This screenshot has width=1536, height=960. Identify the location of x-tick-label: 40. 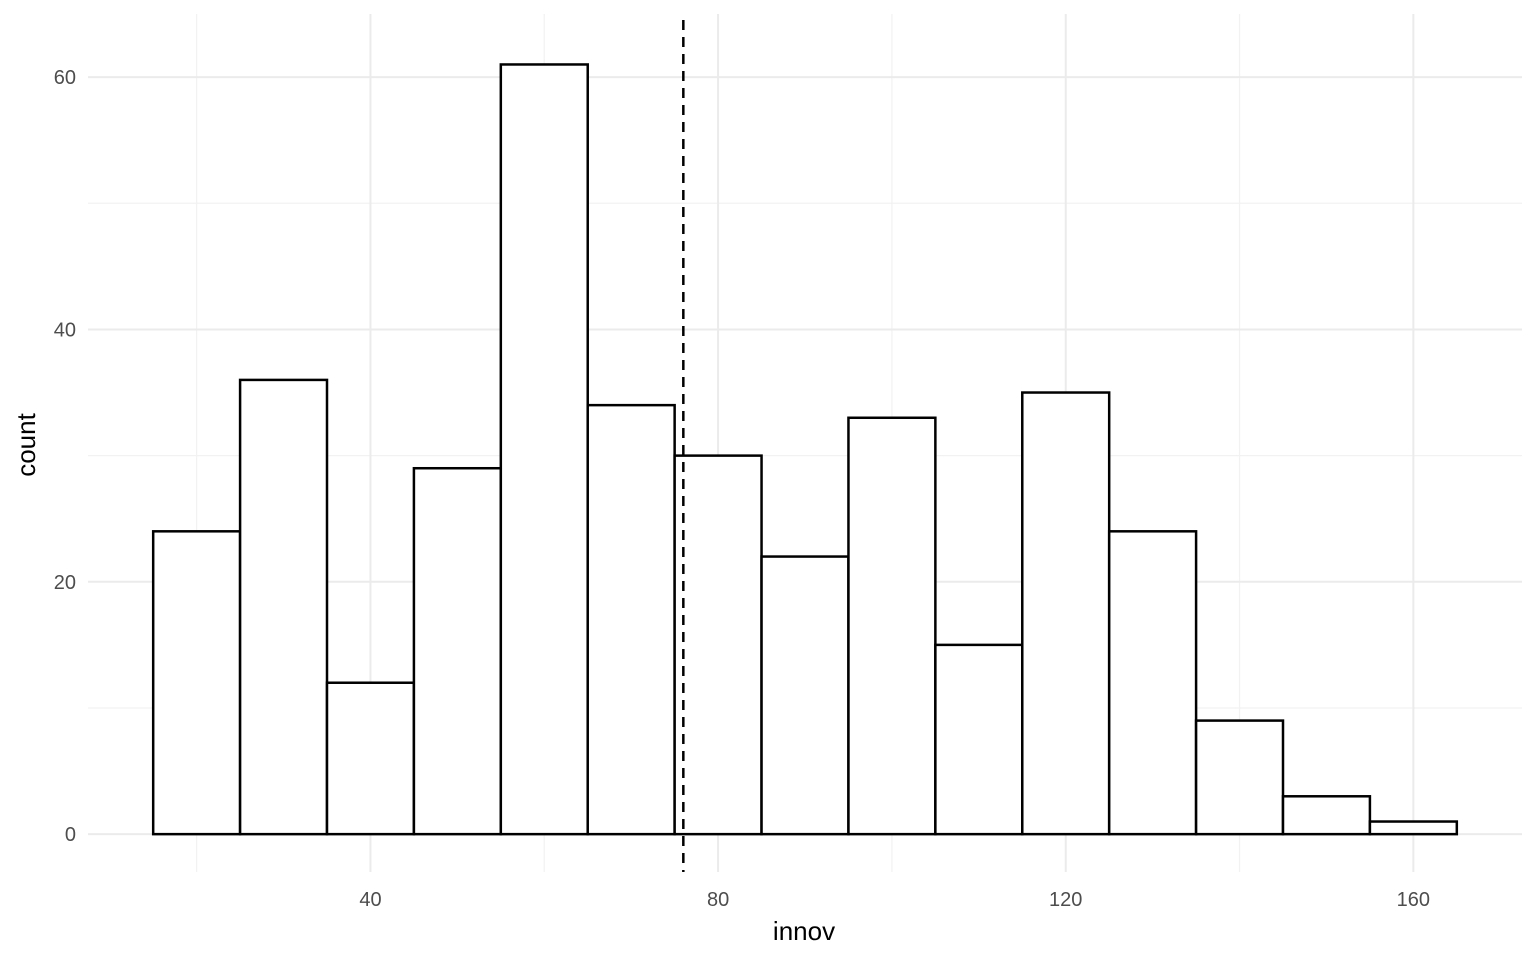
(370, 900).